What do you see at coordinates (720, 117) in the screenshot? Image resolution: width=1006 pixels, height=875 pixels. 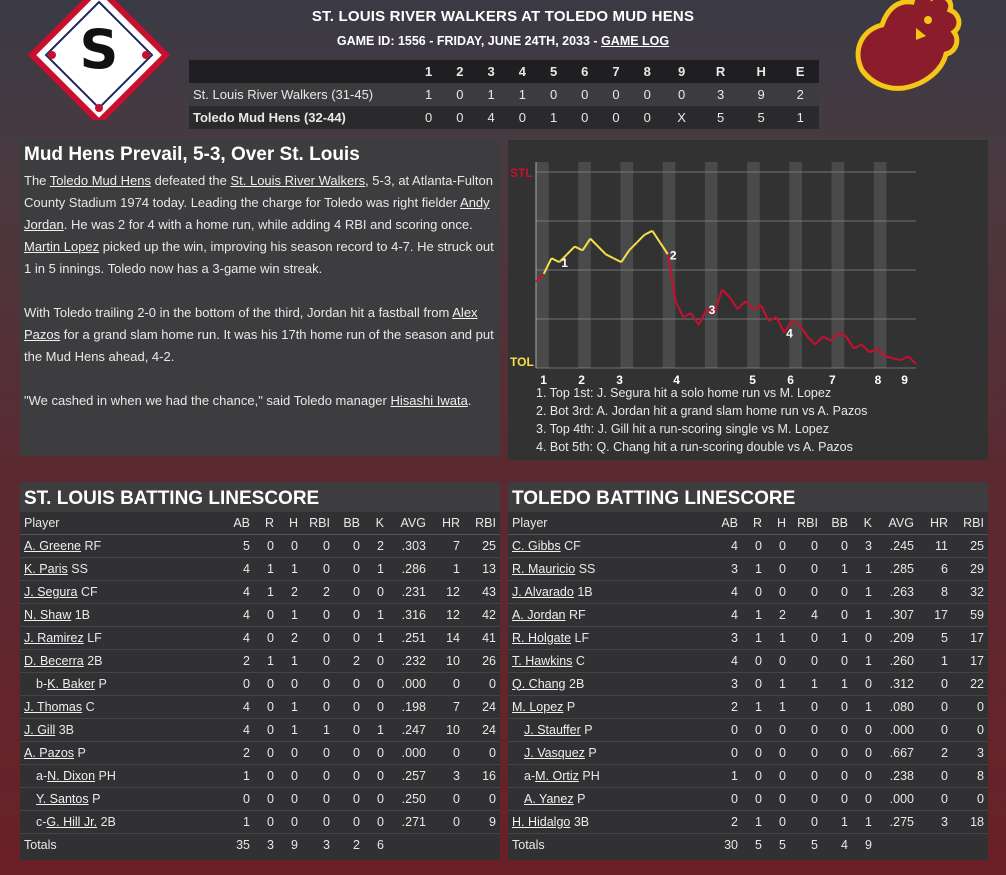 I see `linescore-cell: 5` at bounding box center [720, 117].